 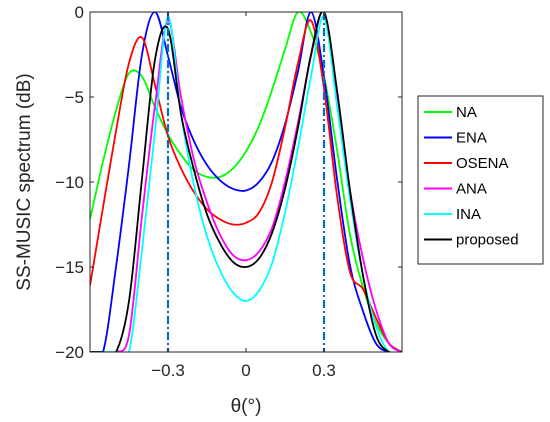 I want to click on legend-label-osena: OSENA, so click(x=482, y=163).